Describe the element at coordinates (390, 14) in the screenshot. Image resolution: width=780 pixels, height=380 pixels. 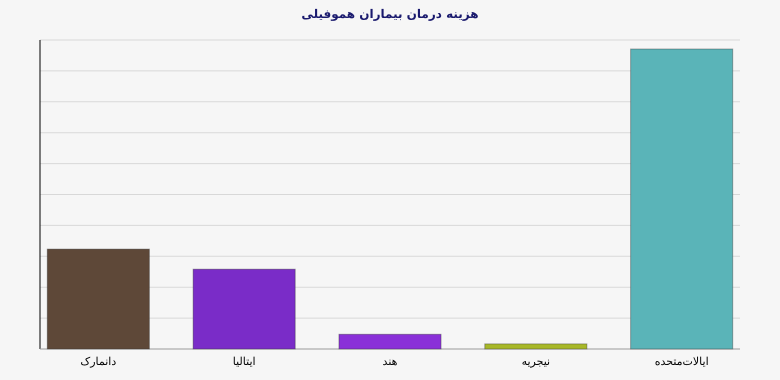
I see `chart-title: هزینه درمان بیماران هموفیلی` at that location.